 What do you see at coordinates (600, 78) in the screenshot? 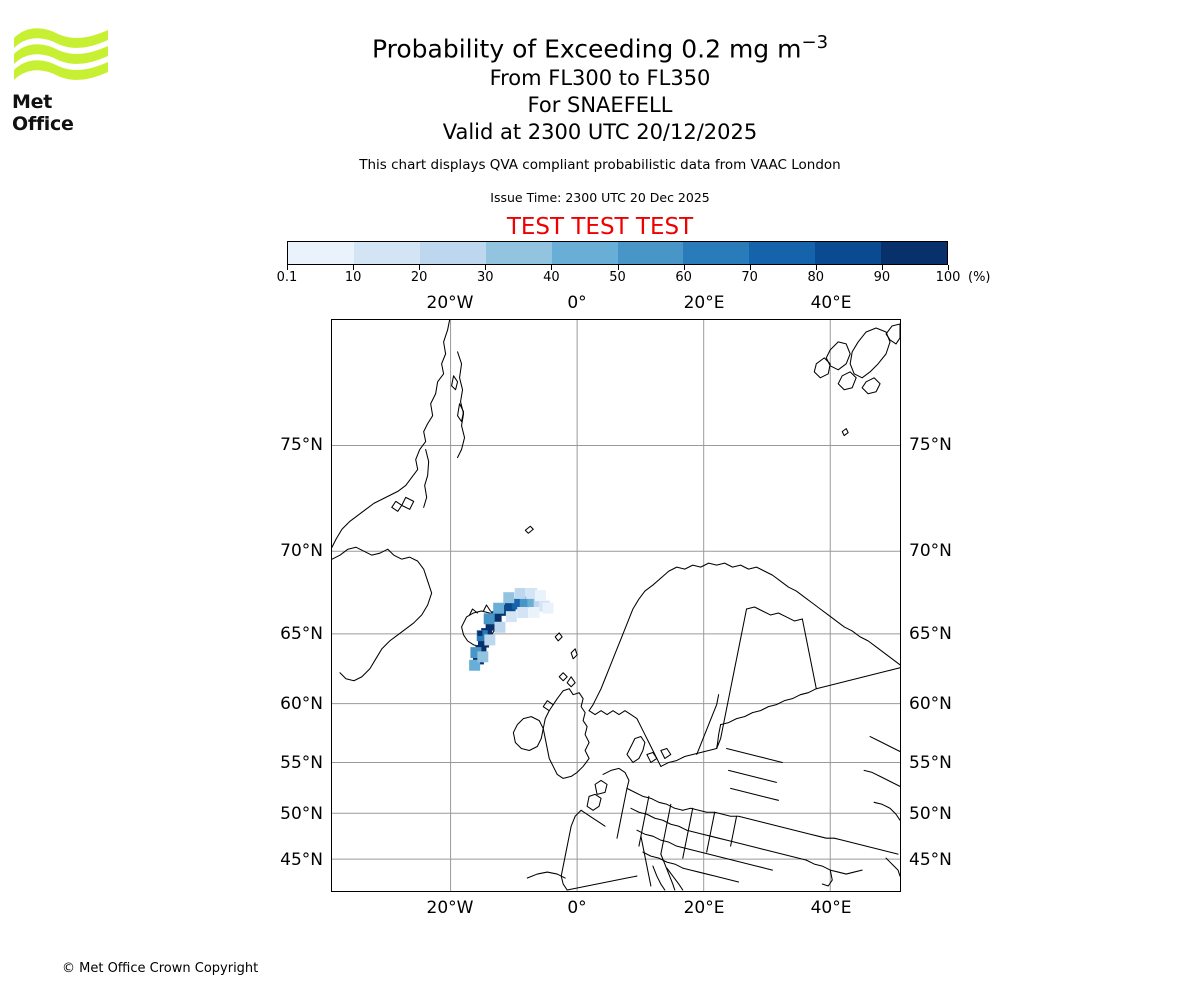
I see `title-flight-levels: From FL300 to FL350` at bounding box center [600, 78].